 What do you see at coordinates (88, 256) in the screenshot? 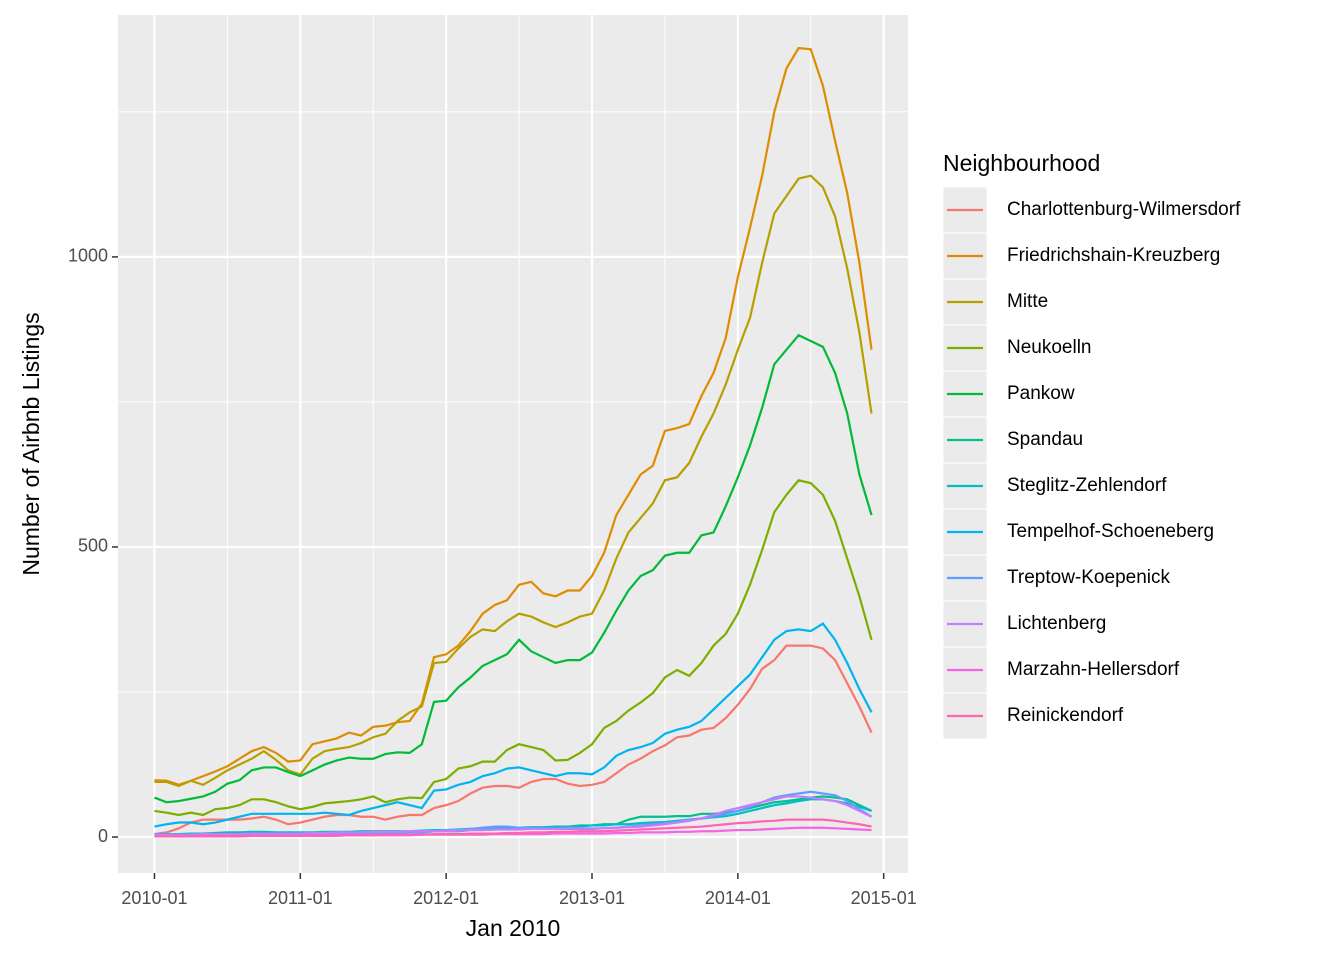
I see `y-tick-label: 1000` at bounding box center [88, 256].